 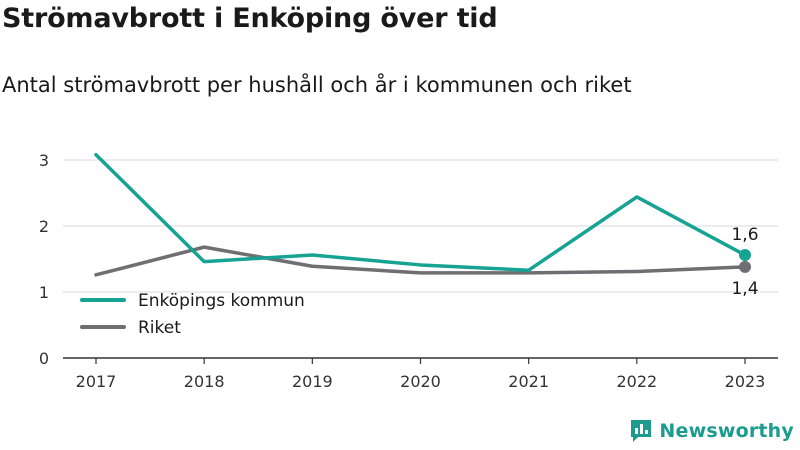 What do you see at coordinates (745, 381) in the screenshot?
I see `x-tick-label: 2023` at bounding box center [745, 381].